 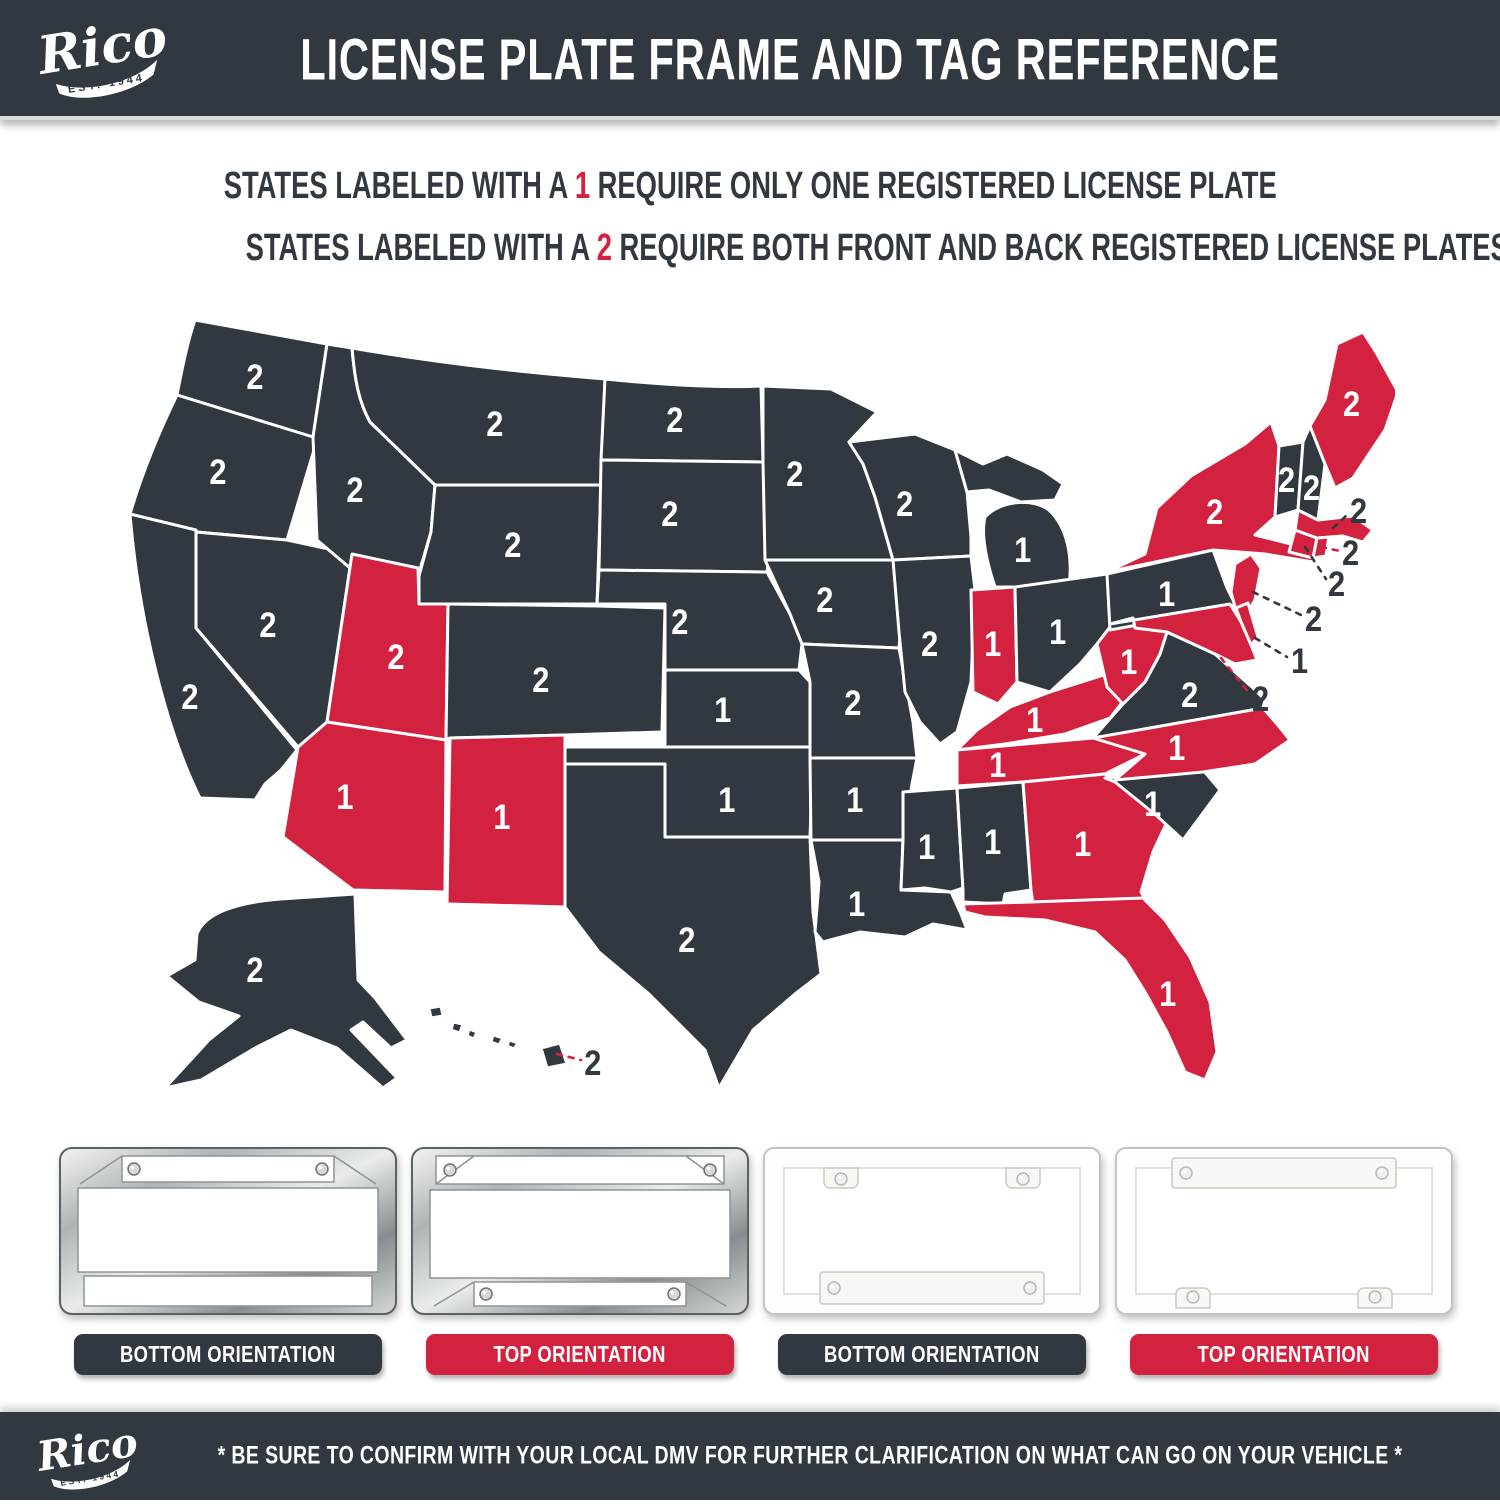 What do you see at coordinates (674, 419) in the screenshot?
I see `state-plate-count-ND: 2` at bounding box center [674, 419].